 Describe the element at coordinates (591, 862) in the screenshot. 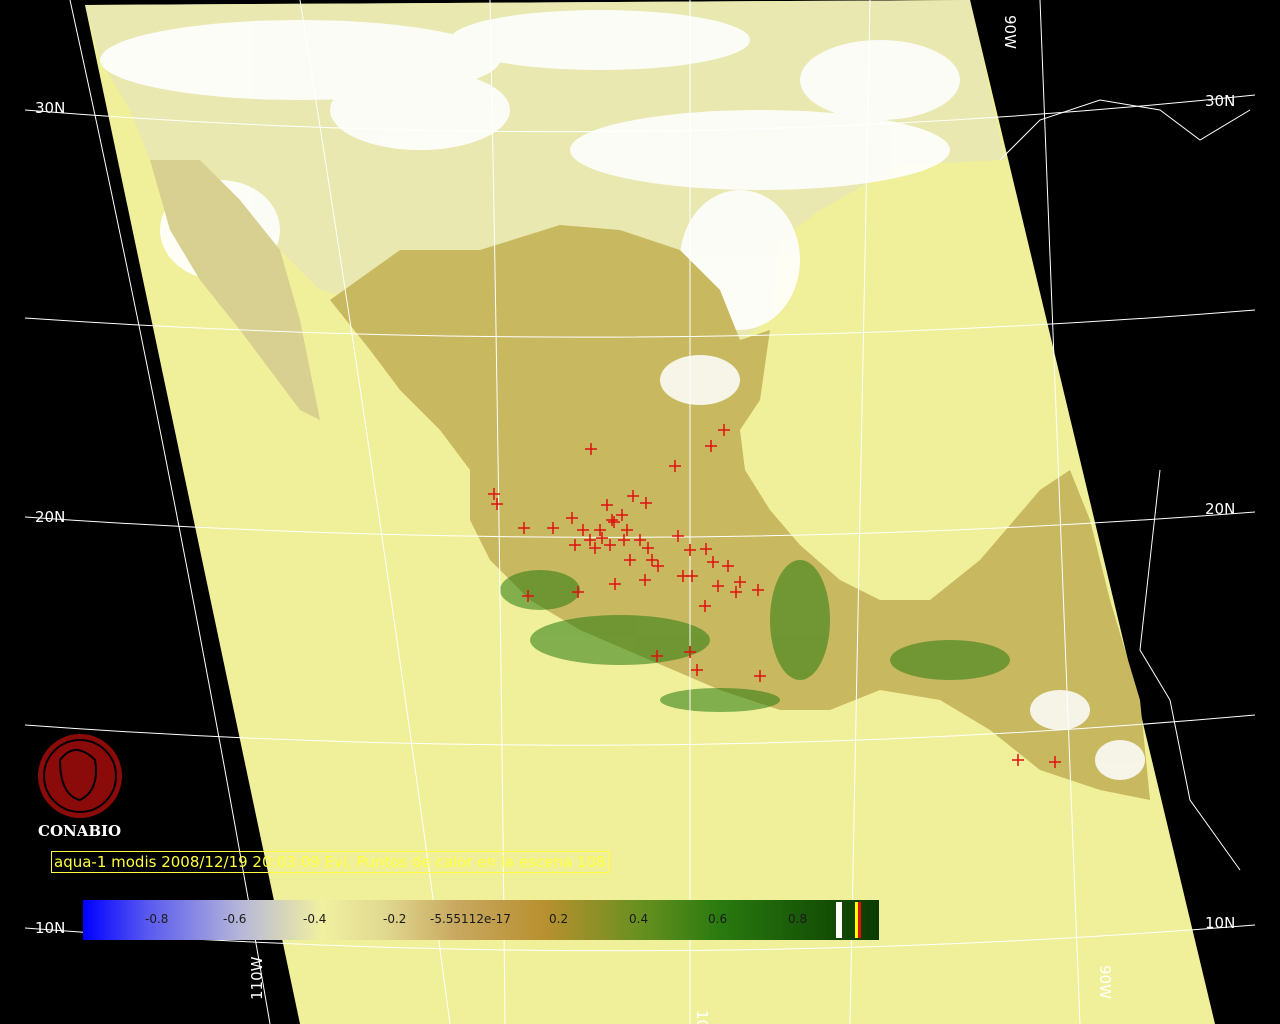

I see `fire-count: 108` at that location.